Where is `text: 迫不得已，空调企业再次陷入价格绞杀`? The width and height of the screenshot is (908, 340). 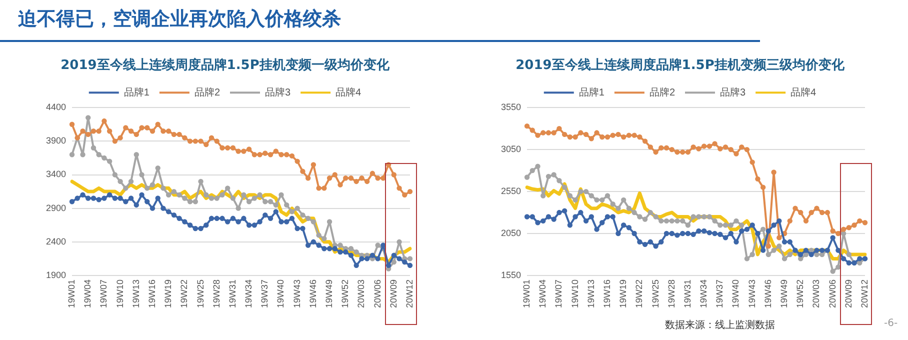
text: 迫不得已，空调企业再次陷入价格绞杀 is located at coordinates (179, 19).